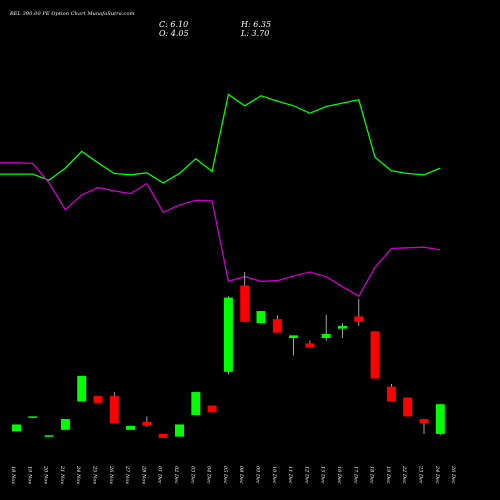  What do you see at coordinates (95, 474) in the screenshot?
I see `x-tick-label: 25 Nov` at bounding box center [95, 474].